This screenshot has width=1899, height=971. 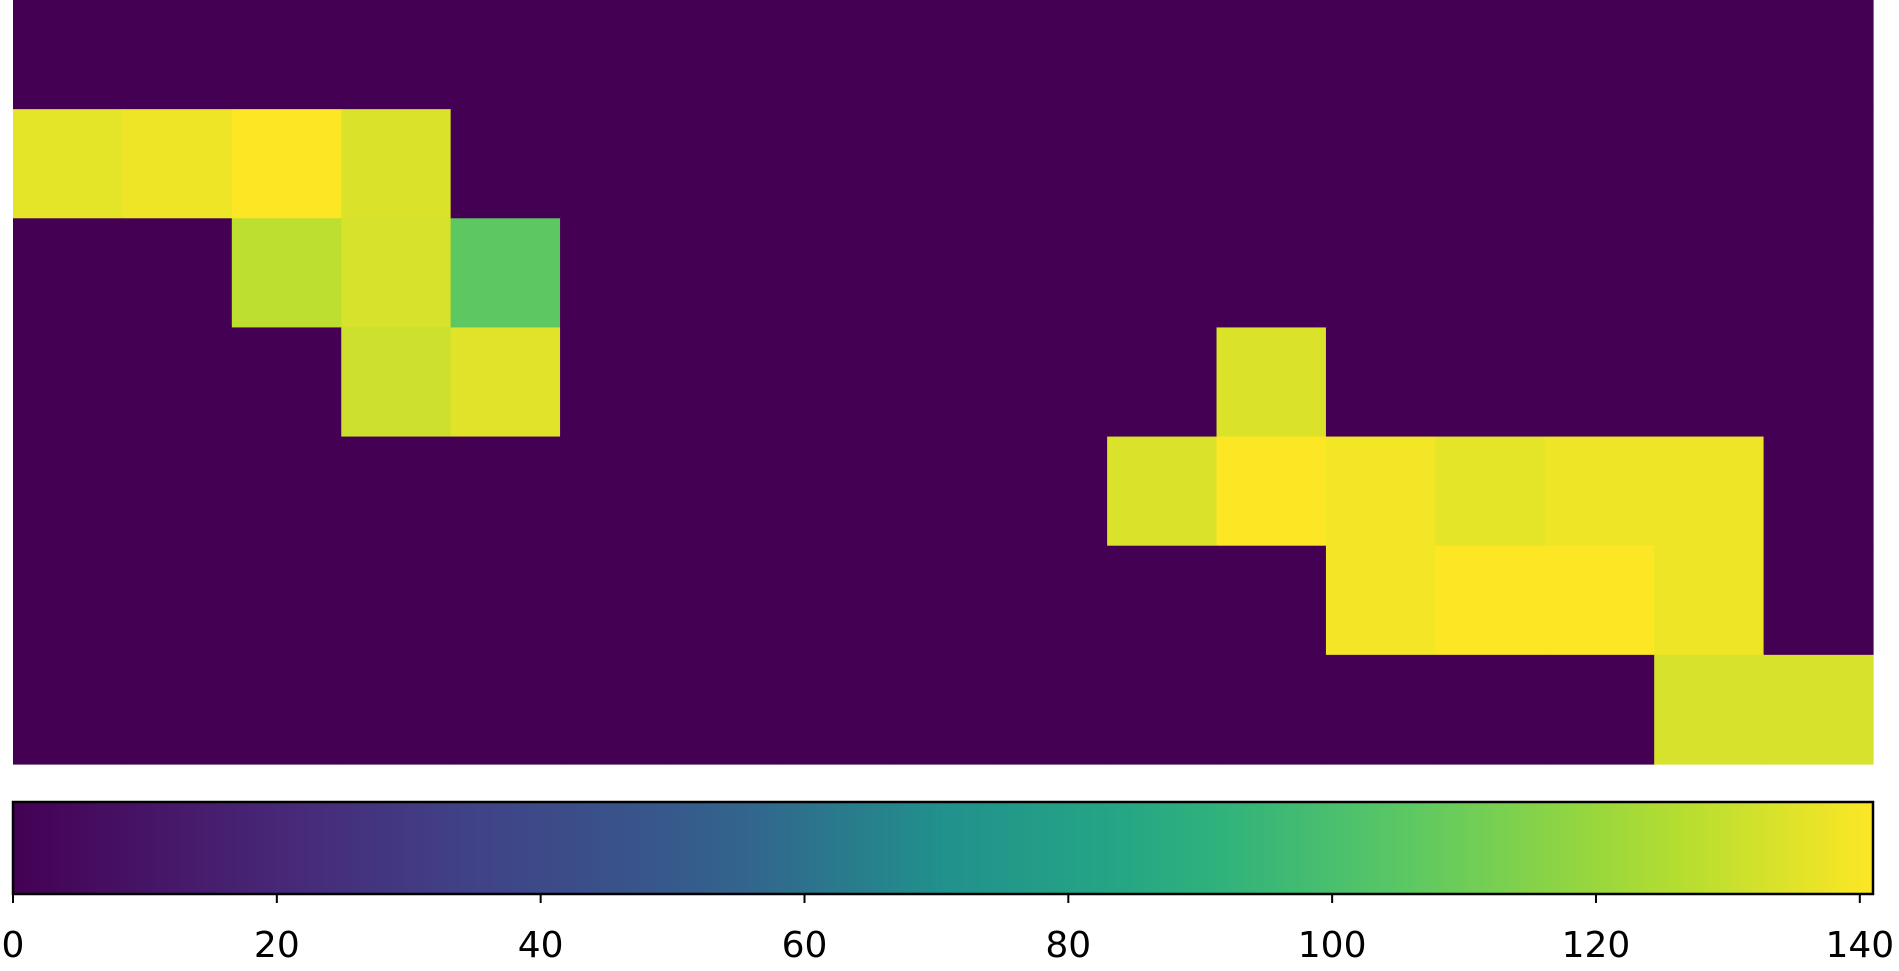 What do you see at coordinates (943, 848) in the screenshot?
I see `colorbar-gradient` at bounding box center [943, 848].